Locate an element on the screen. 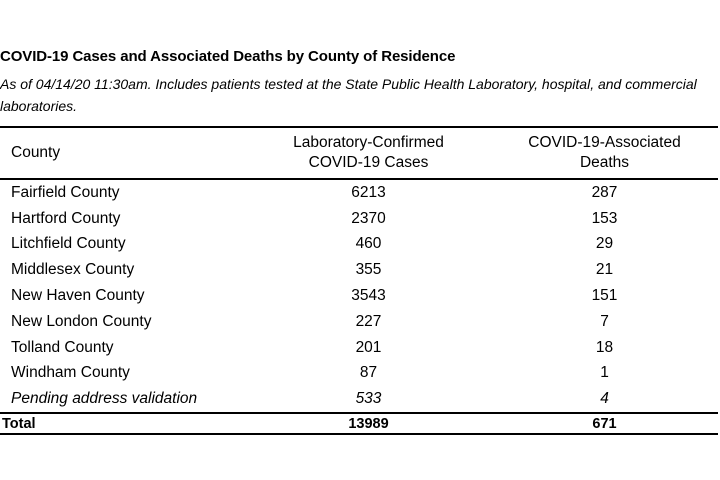  table-row: Hartford County 2370 153 is located at coordinates (359, 219).